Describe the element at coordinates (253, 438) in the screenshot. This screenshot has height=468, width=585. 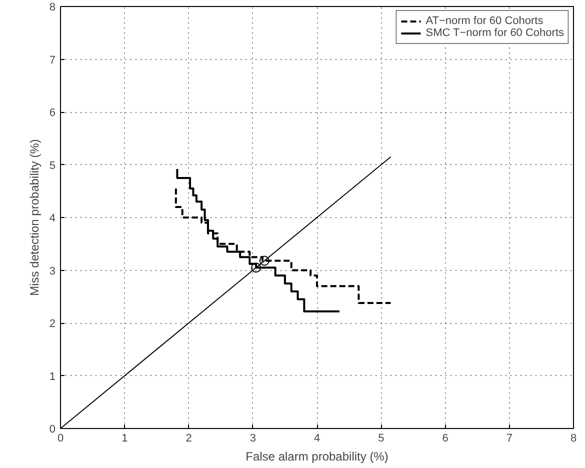
I see `x-tick-label: 3` at that location.